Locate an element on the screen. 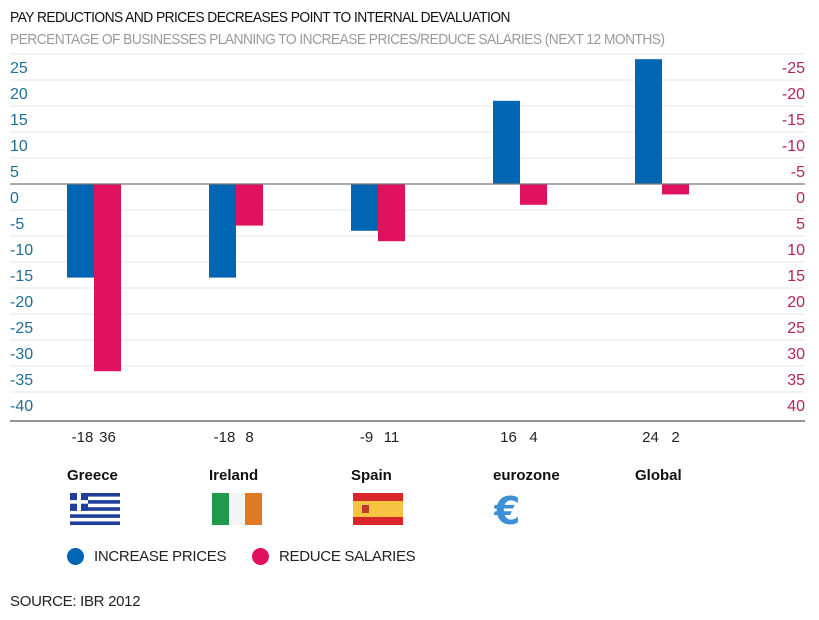  category-label-eurozone: eurozone is located at coordinates (526, 475).